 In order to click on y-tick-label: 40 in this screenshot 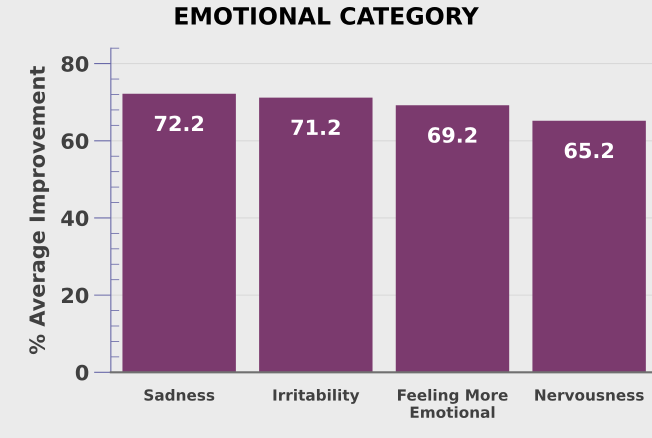, I will do `click(74, 218)`.